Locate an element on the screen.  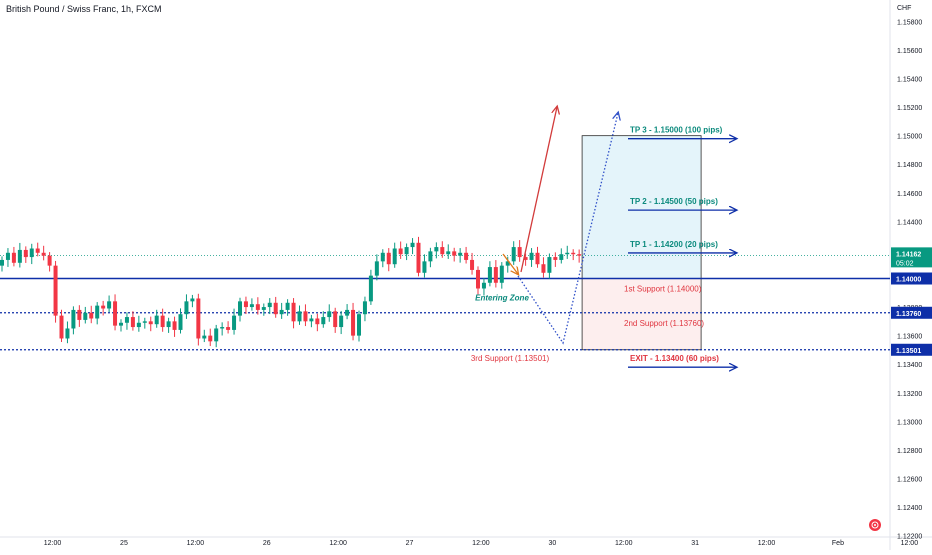
y-tick-label: 1.15200 is located at coordinates (909, 108).